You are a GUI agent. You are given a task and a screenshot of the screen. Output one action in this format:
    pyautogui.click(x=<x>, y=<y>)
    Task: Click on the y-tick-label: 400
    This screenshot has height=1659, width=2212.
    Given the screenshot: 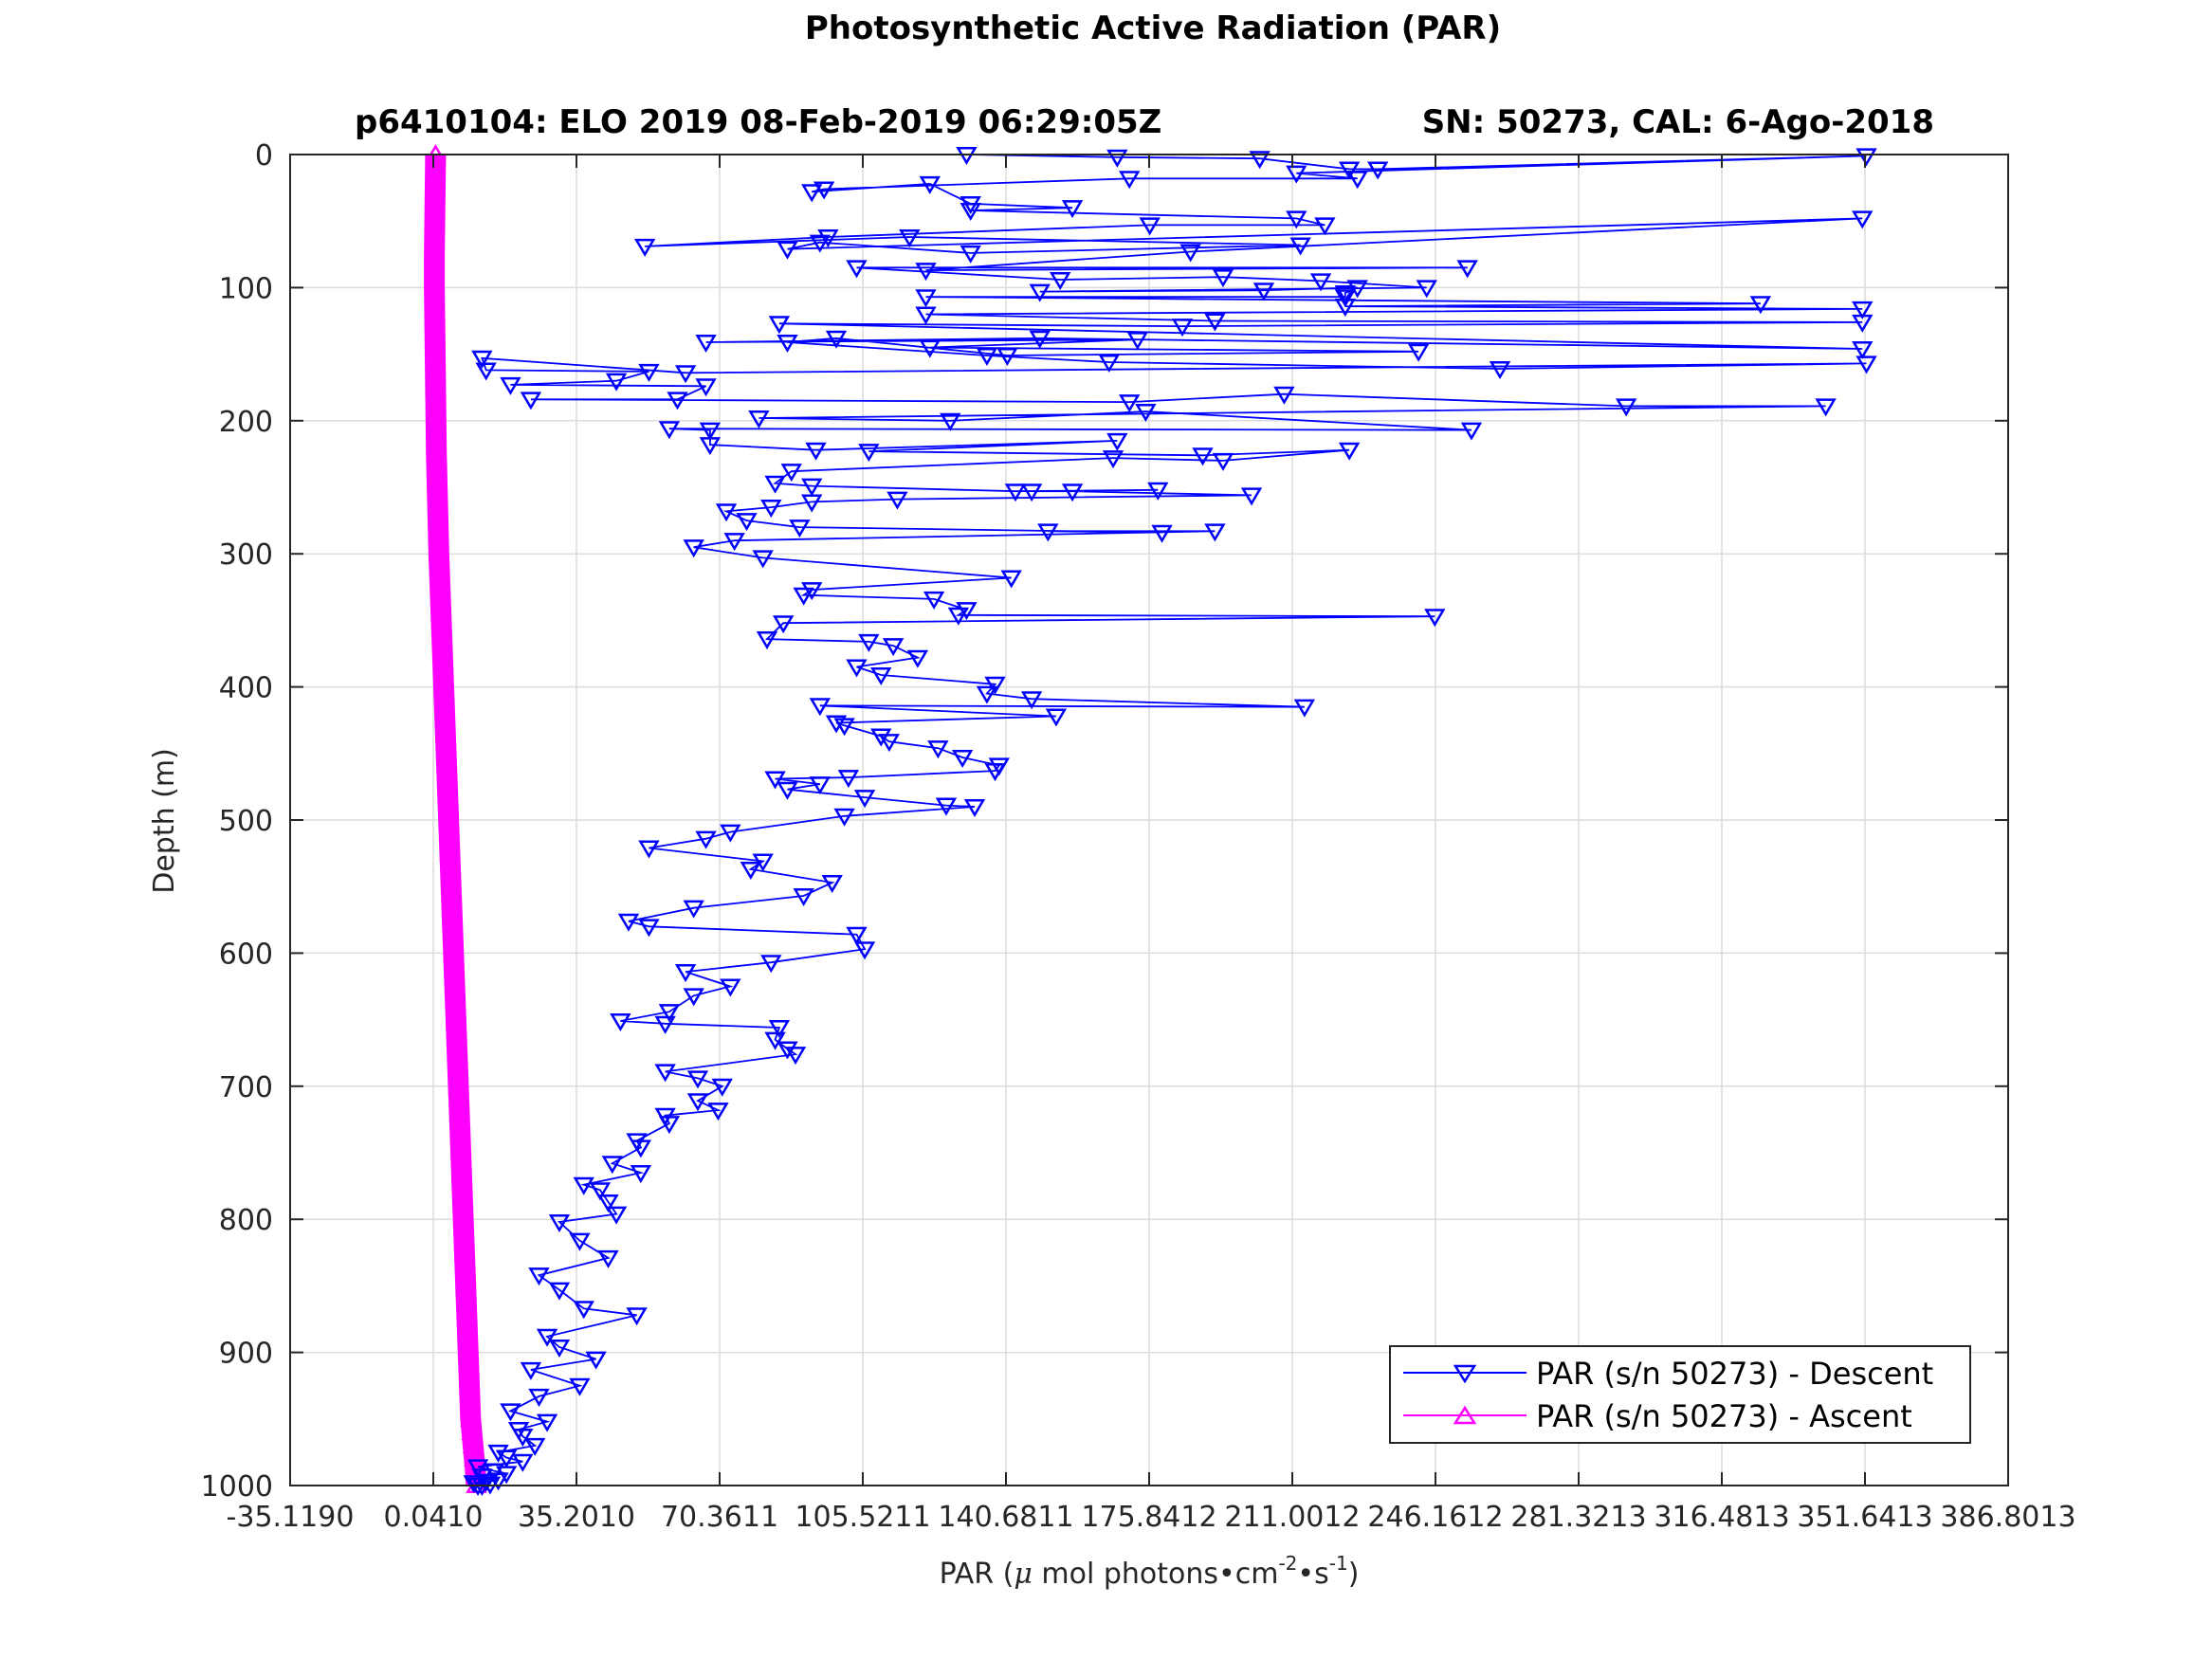 What is the action you would take?
    pyautogui.click(x=246, y=688)
    